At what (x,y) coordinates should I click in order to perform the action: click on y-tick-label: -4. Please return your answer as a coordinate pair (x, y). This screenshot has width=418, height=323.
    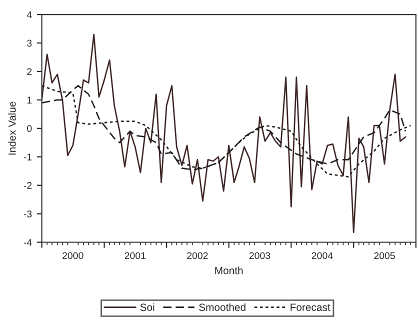
    Looking at the image, I should click on (28, 242).